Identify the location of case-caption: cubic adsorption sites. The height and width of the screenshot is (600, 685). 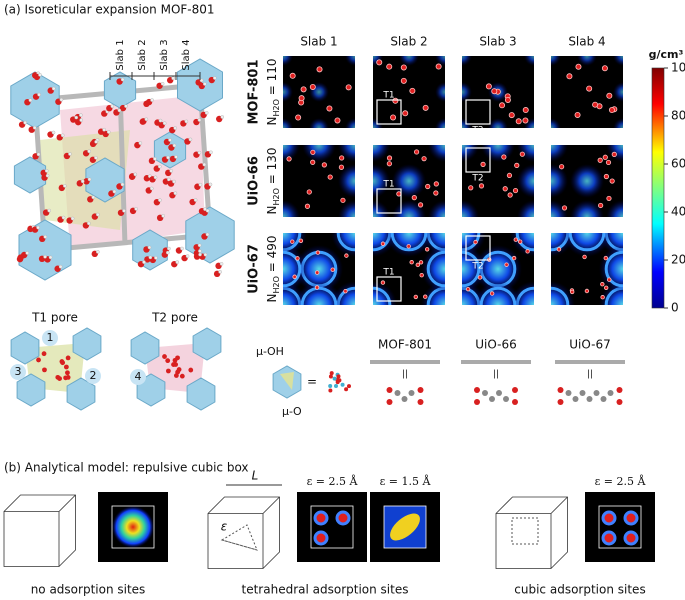
(579, 590).